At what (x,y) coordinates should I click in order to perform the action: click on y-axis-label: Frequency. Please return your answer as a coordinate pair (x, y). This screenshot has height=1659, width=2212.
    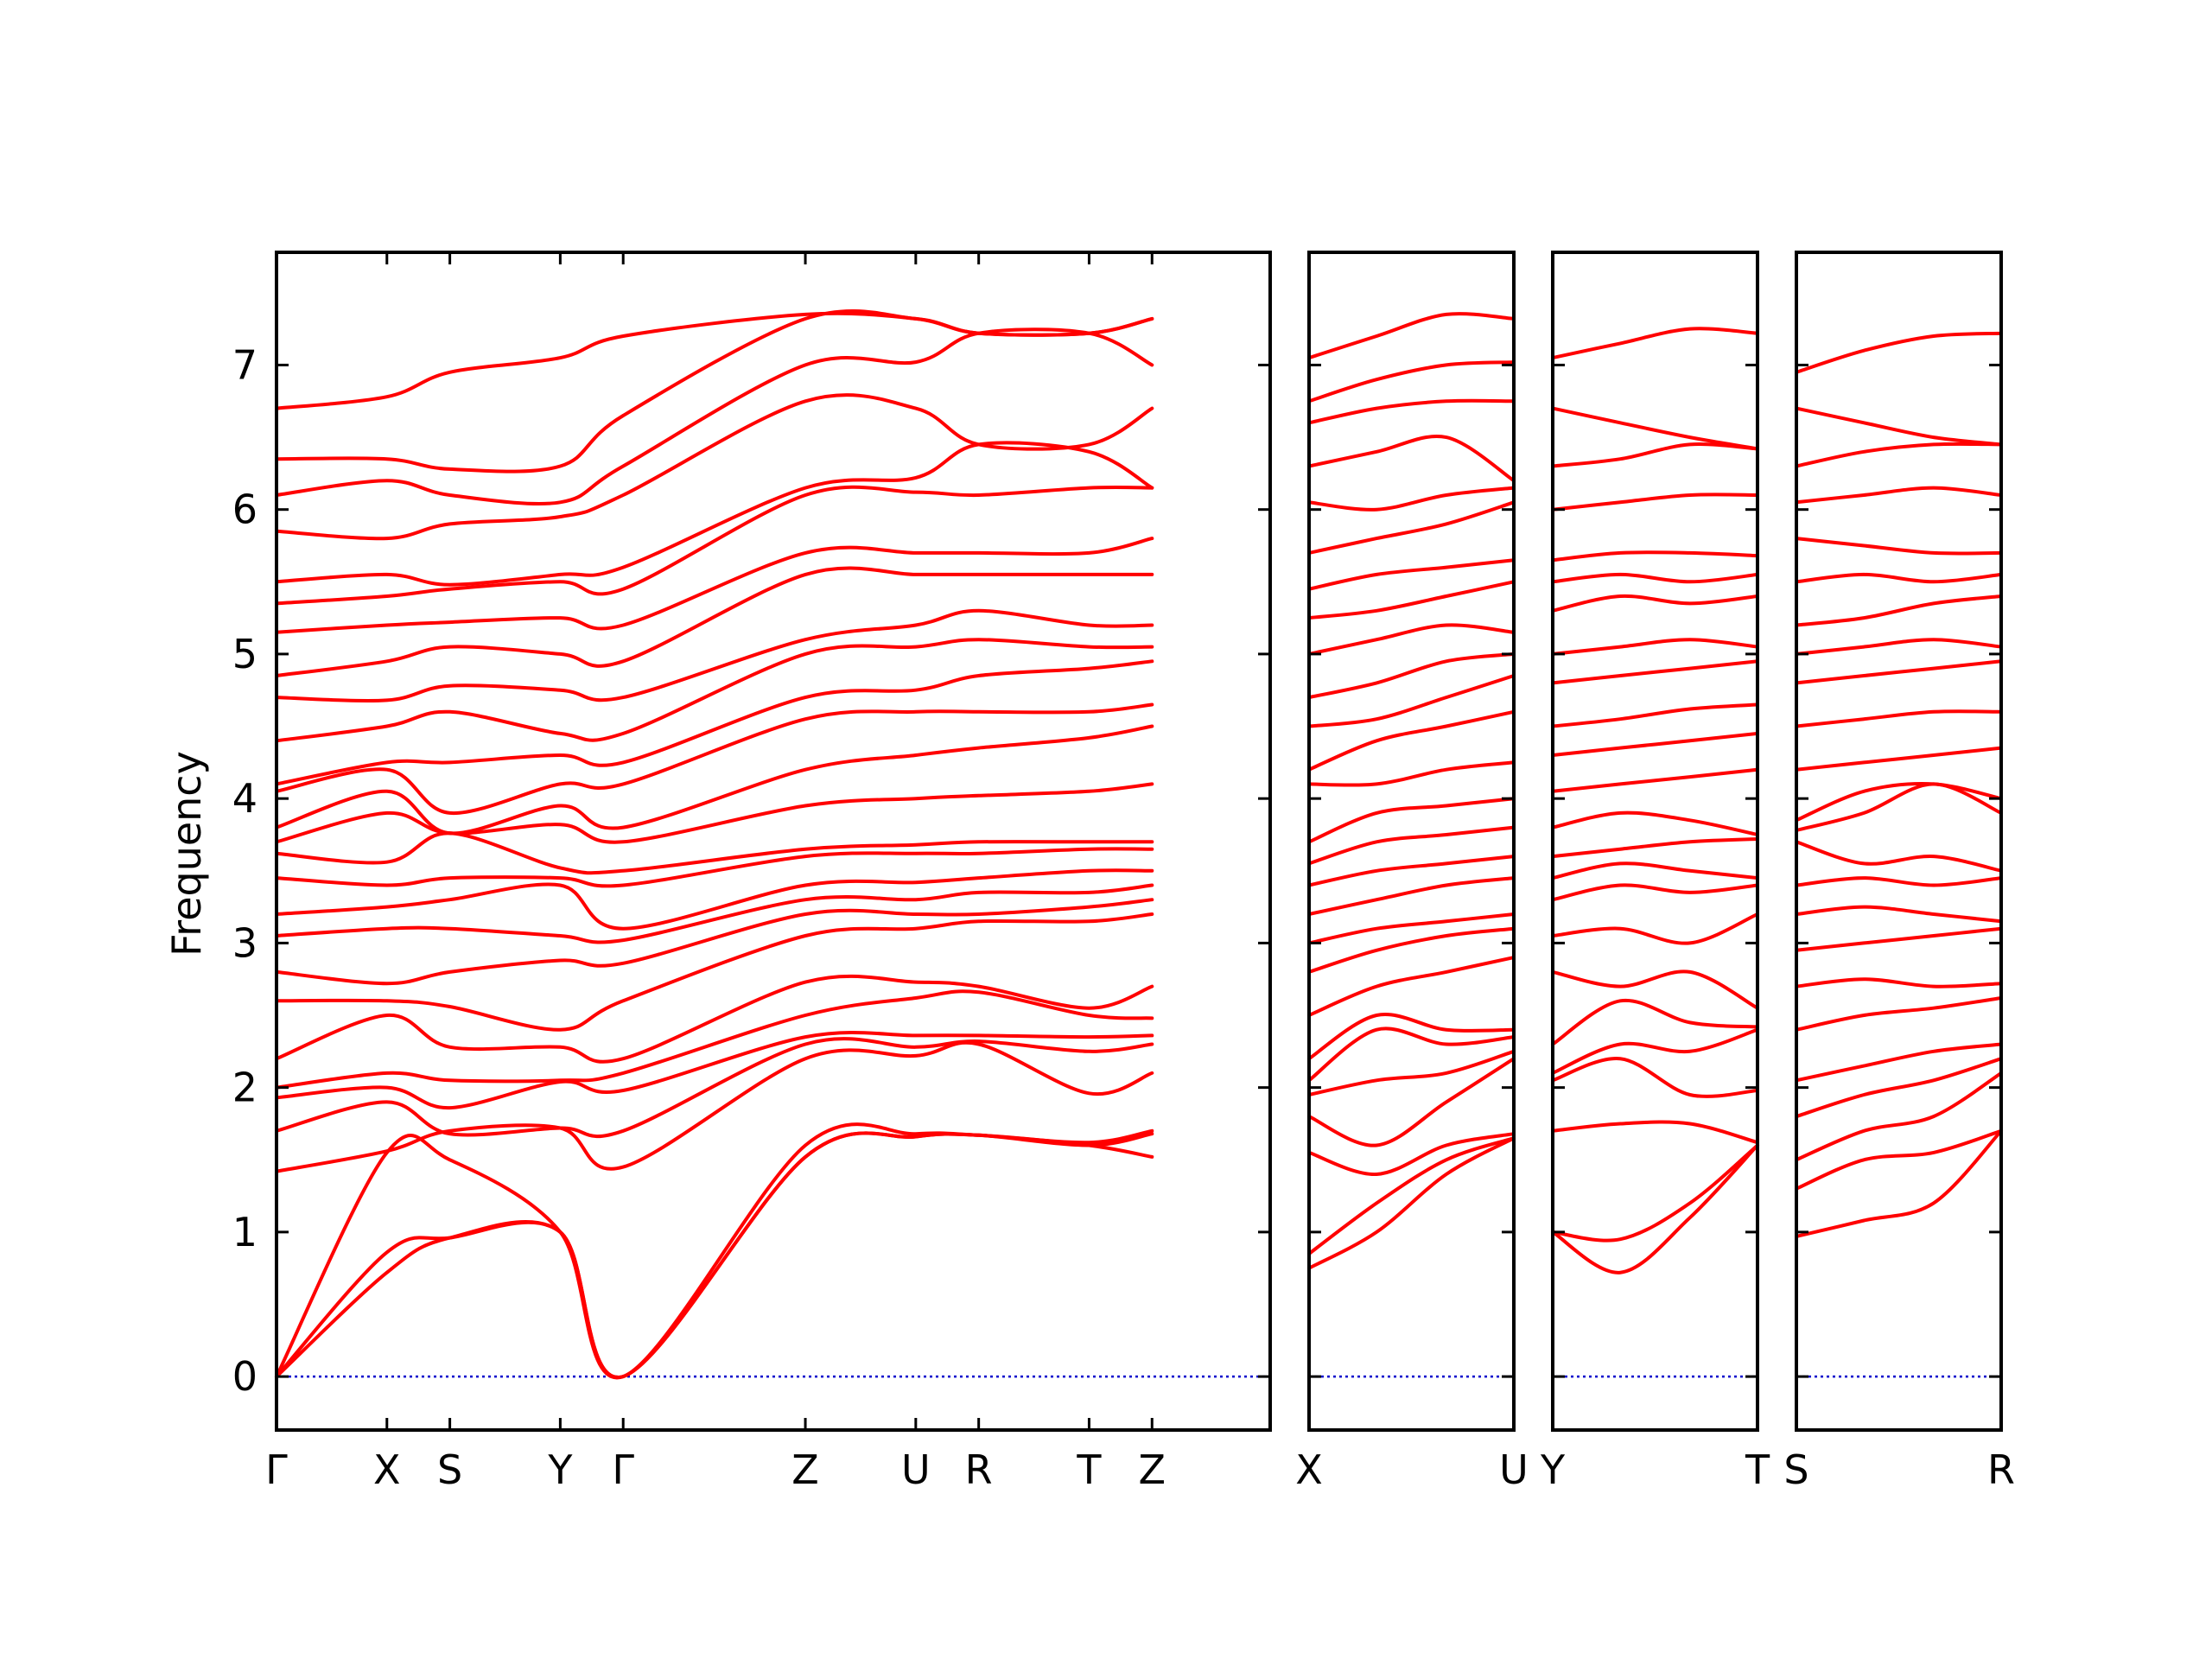
    Looking at the image, I should click on (186, 854).